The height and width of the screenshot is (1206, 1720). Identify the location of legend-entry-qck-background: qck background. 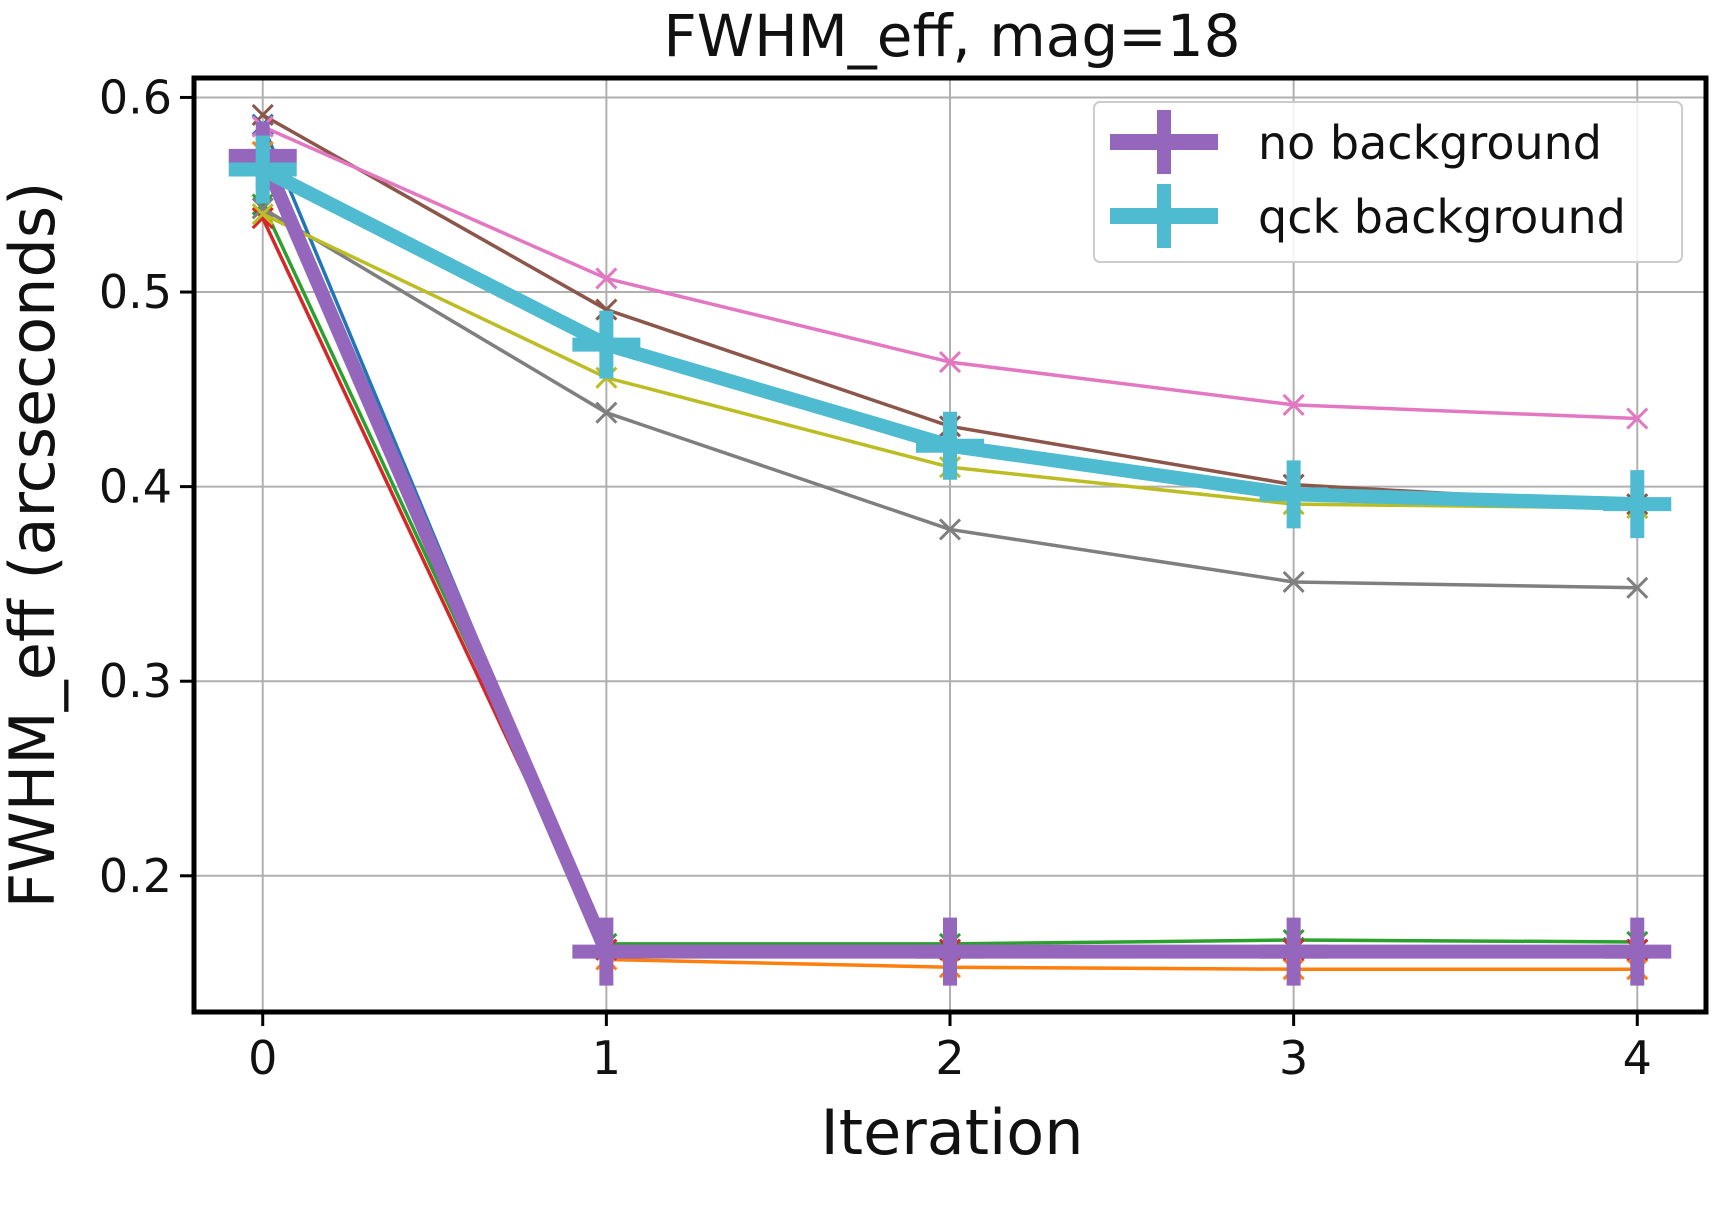
(1368, 216).